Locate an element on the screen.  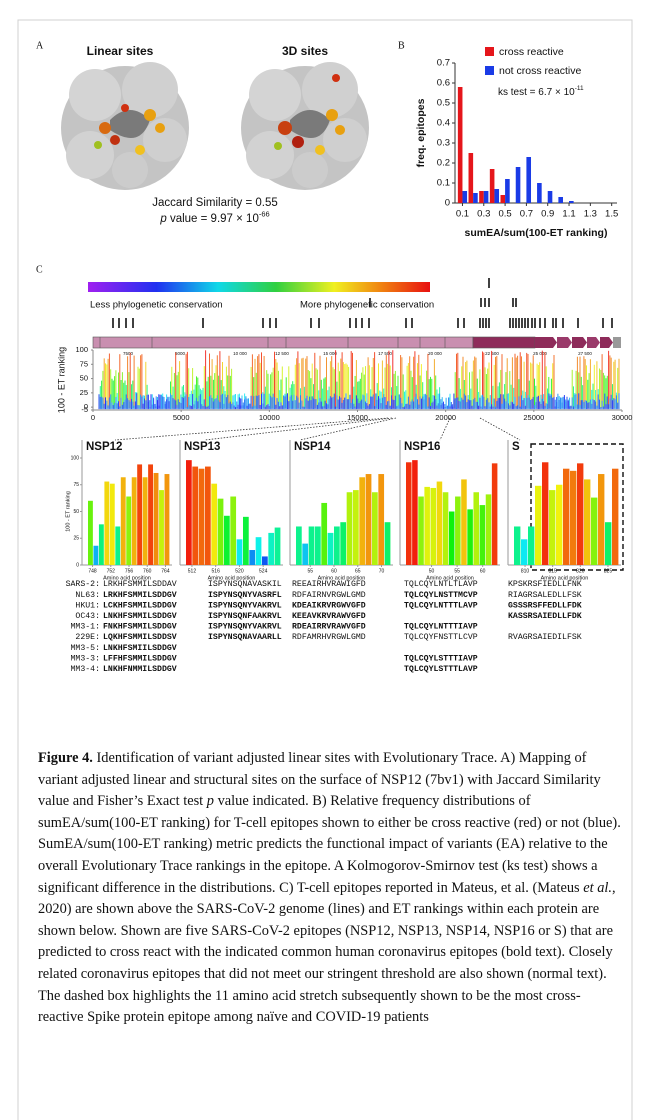
zoom-x-tick-label: 55 is located at coordinates (457, 571).